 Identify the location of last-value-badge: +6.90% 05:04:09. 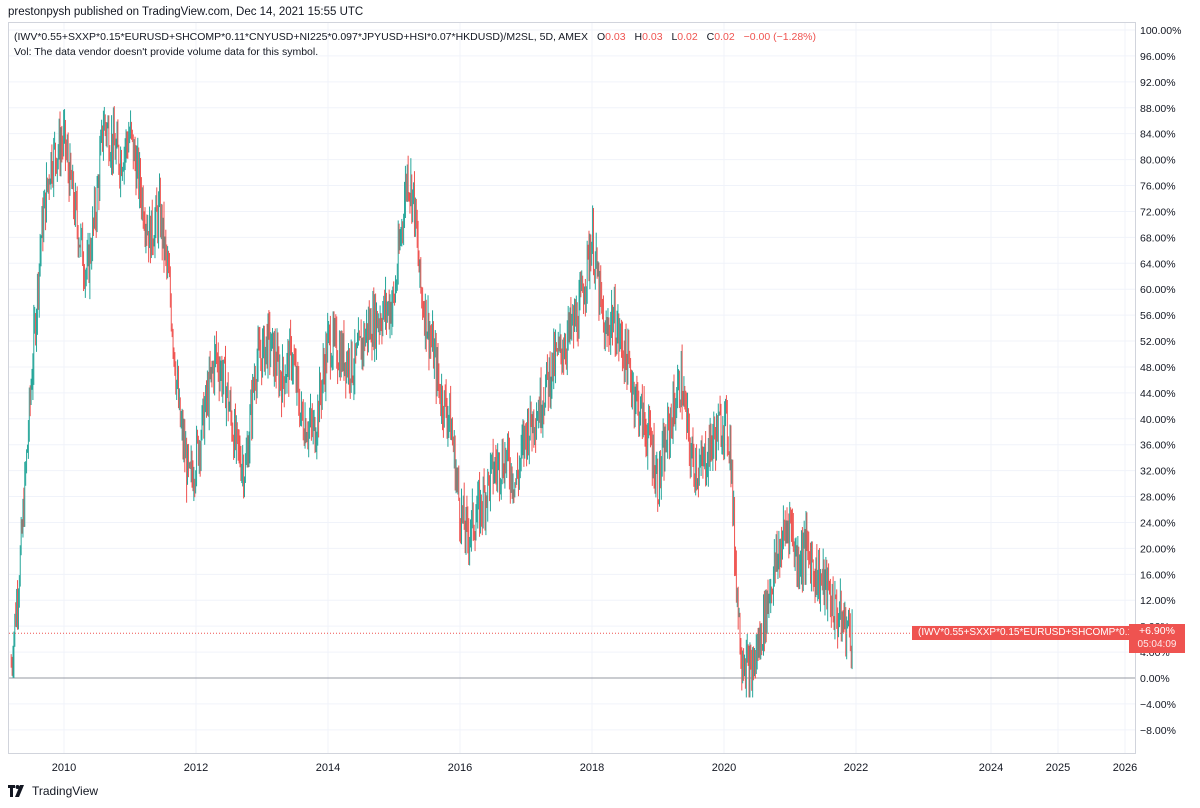
(1157, 638).